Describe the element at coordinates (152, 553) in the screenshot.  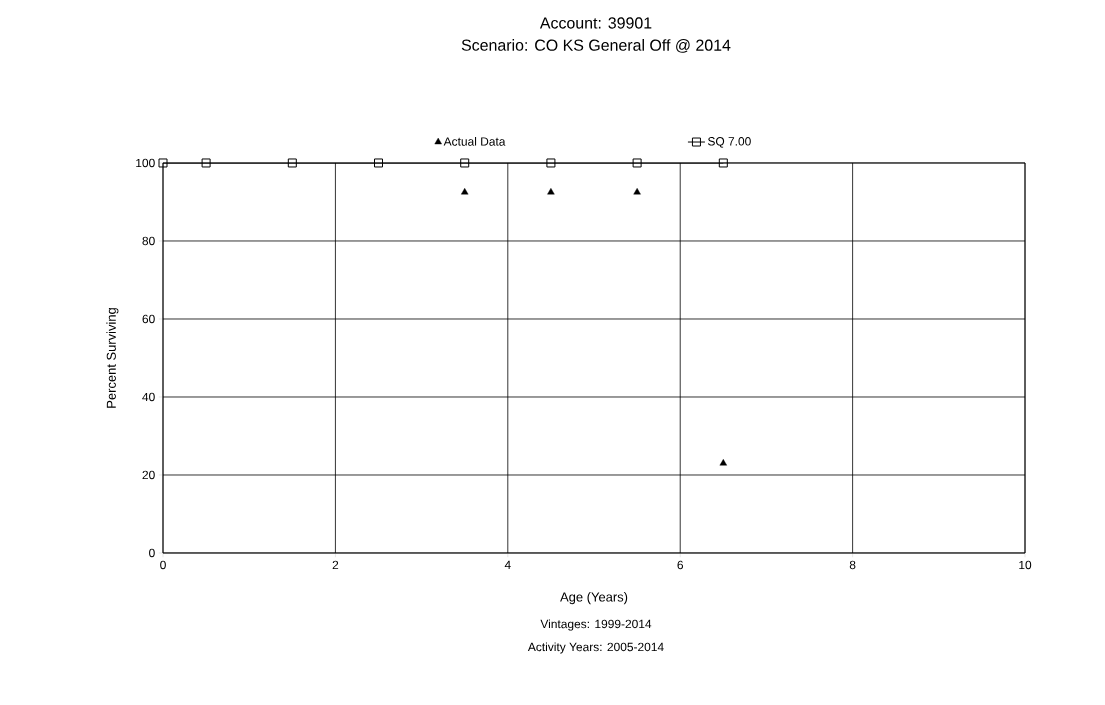
I see `y-tick-label: 0` at that location.